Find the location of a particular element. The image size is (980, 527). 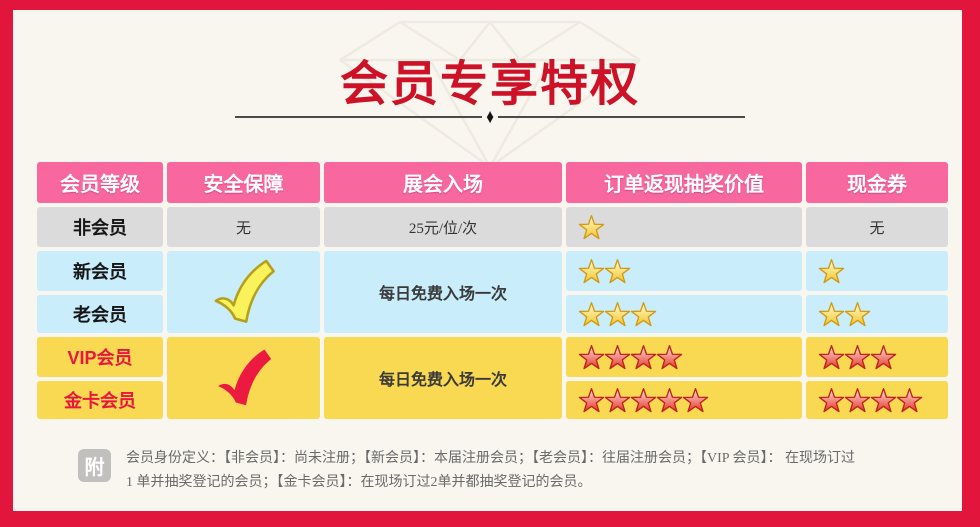

lottery-stars-cell-new-member is located at coordinates (684, 271).